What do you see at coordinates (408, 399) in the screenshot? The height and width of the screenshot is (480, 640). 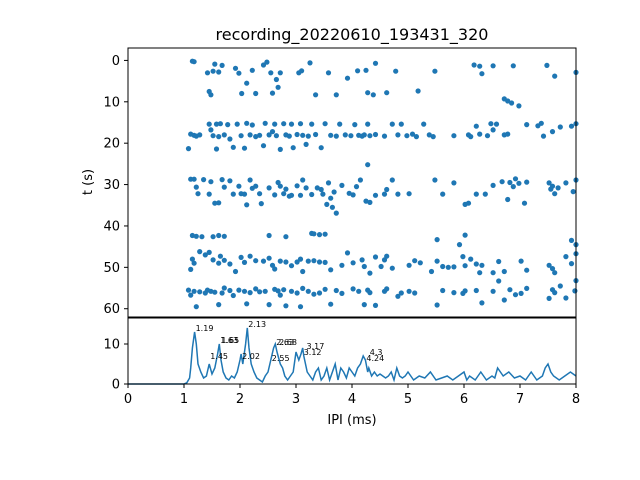 I see `histogram-x-tick-label: 5` at bounding box center [408, 399].